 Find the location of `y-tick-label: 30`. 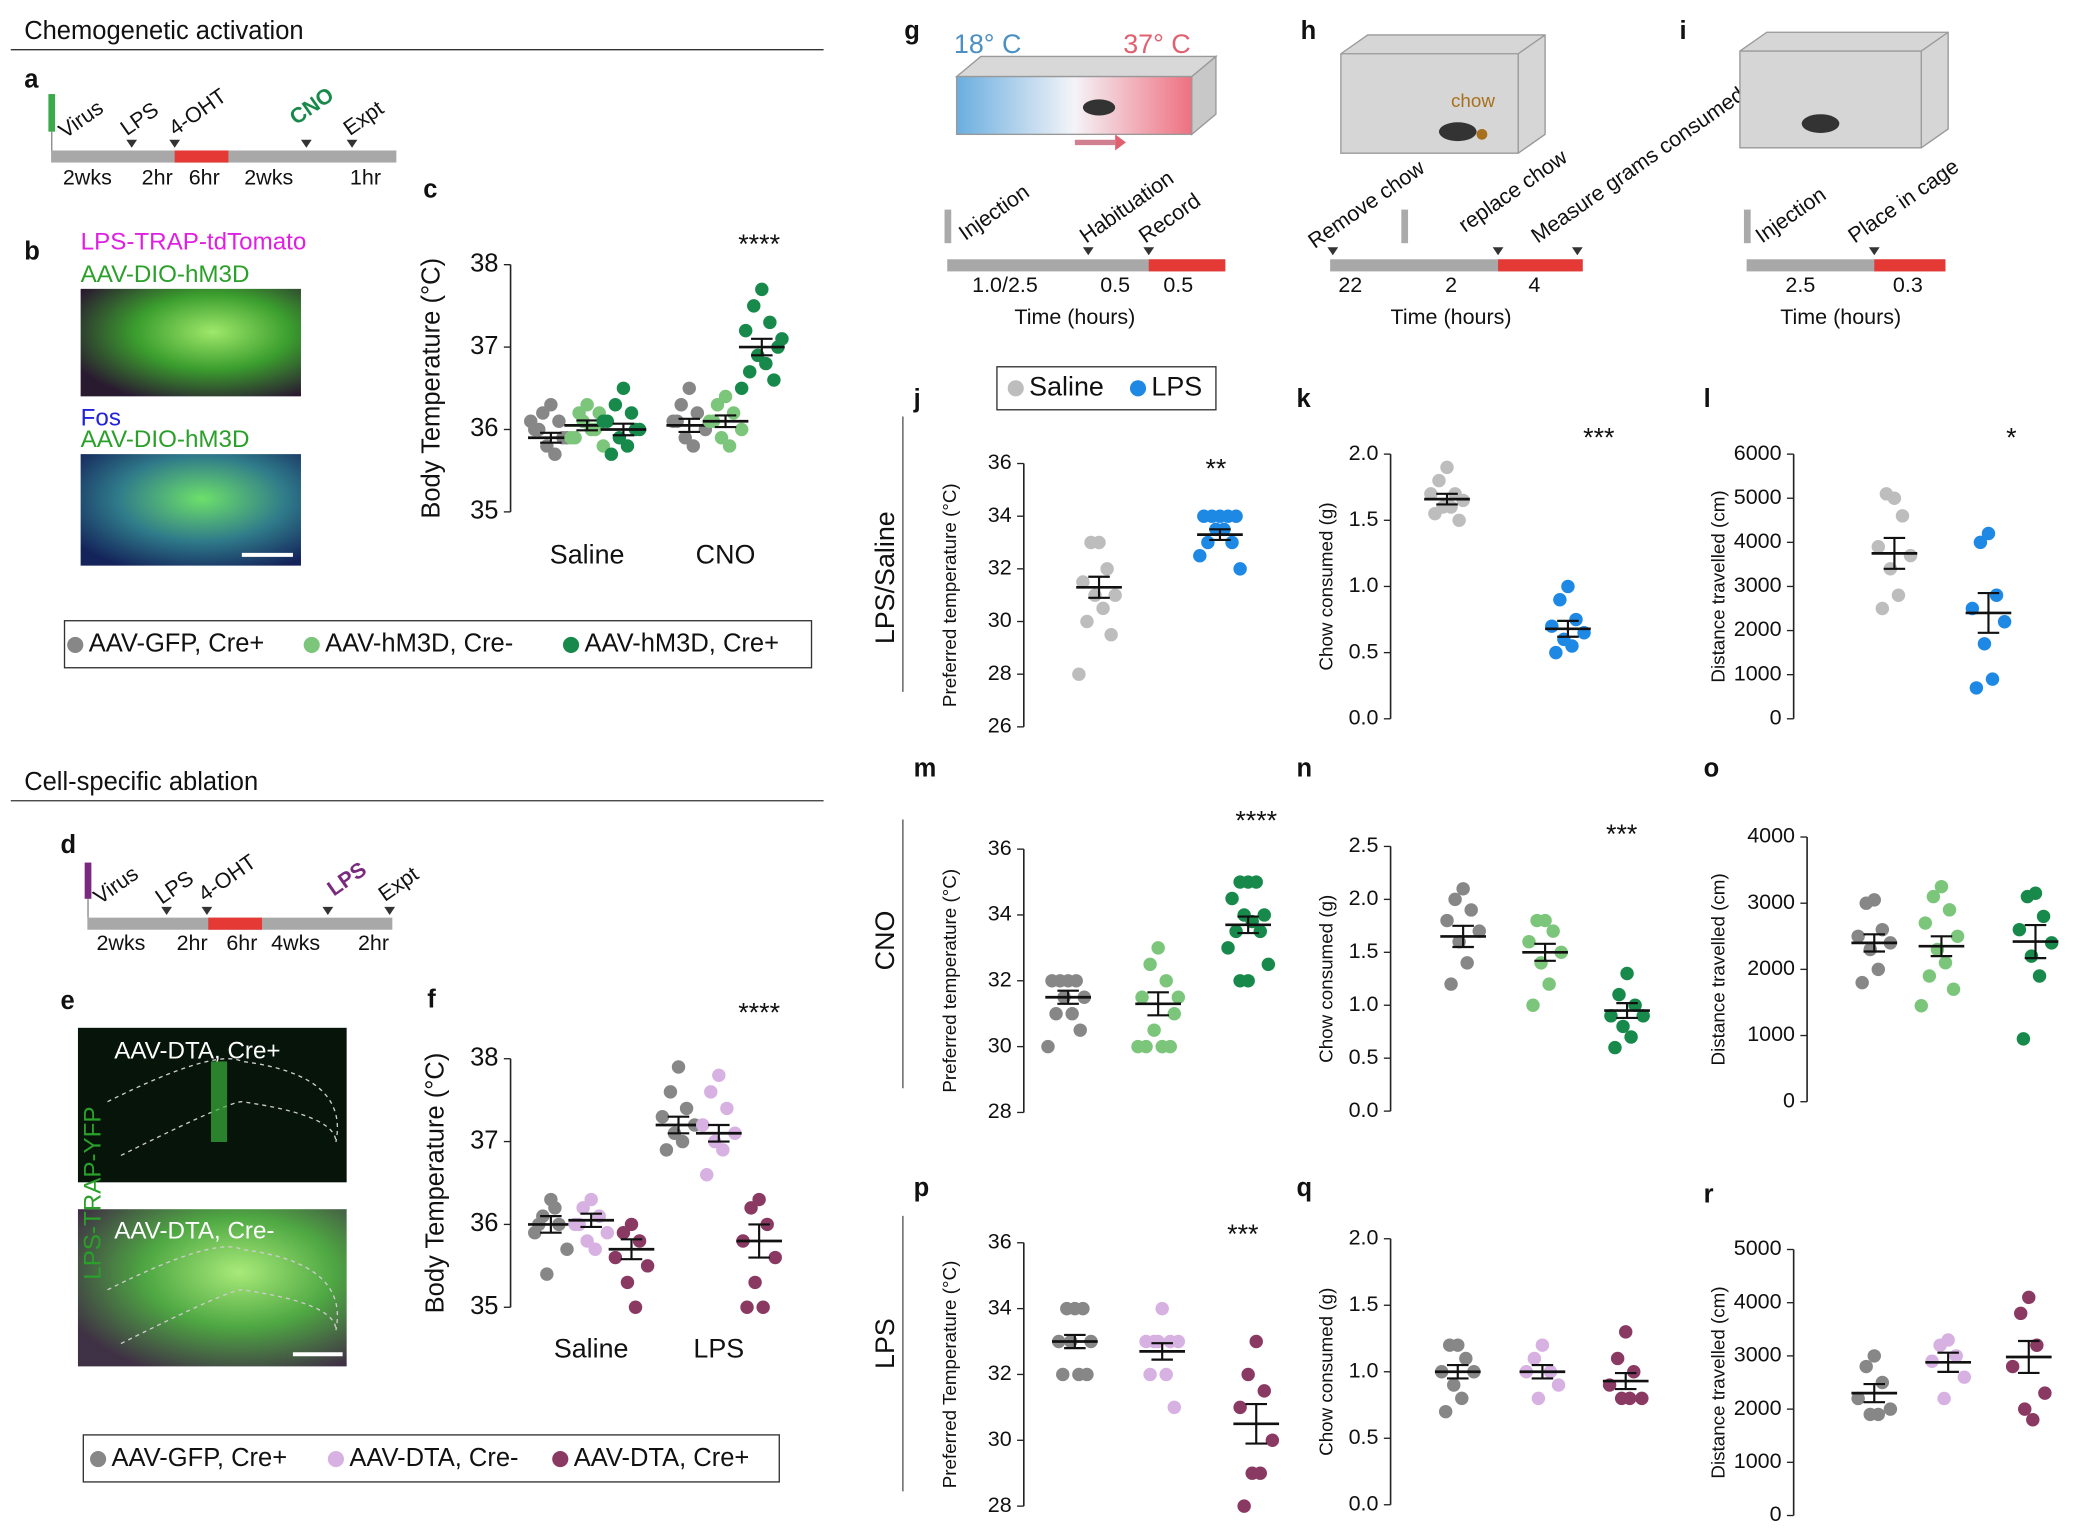

y-tick-label: 30 is located at coordinates (1000, 1045).